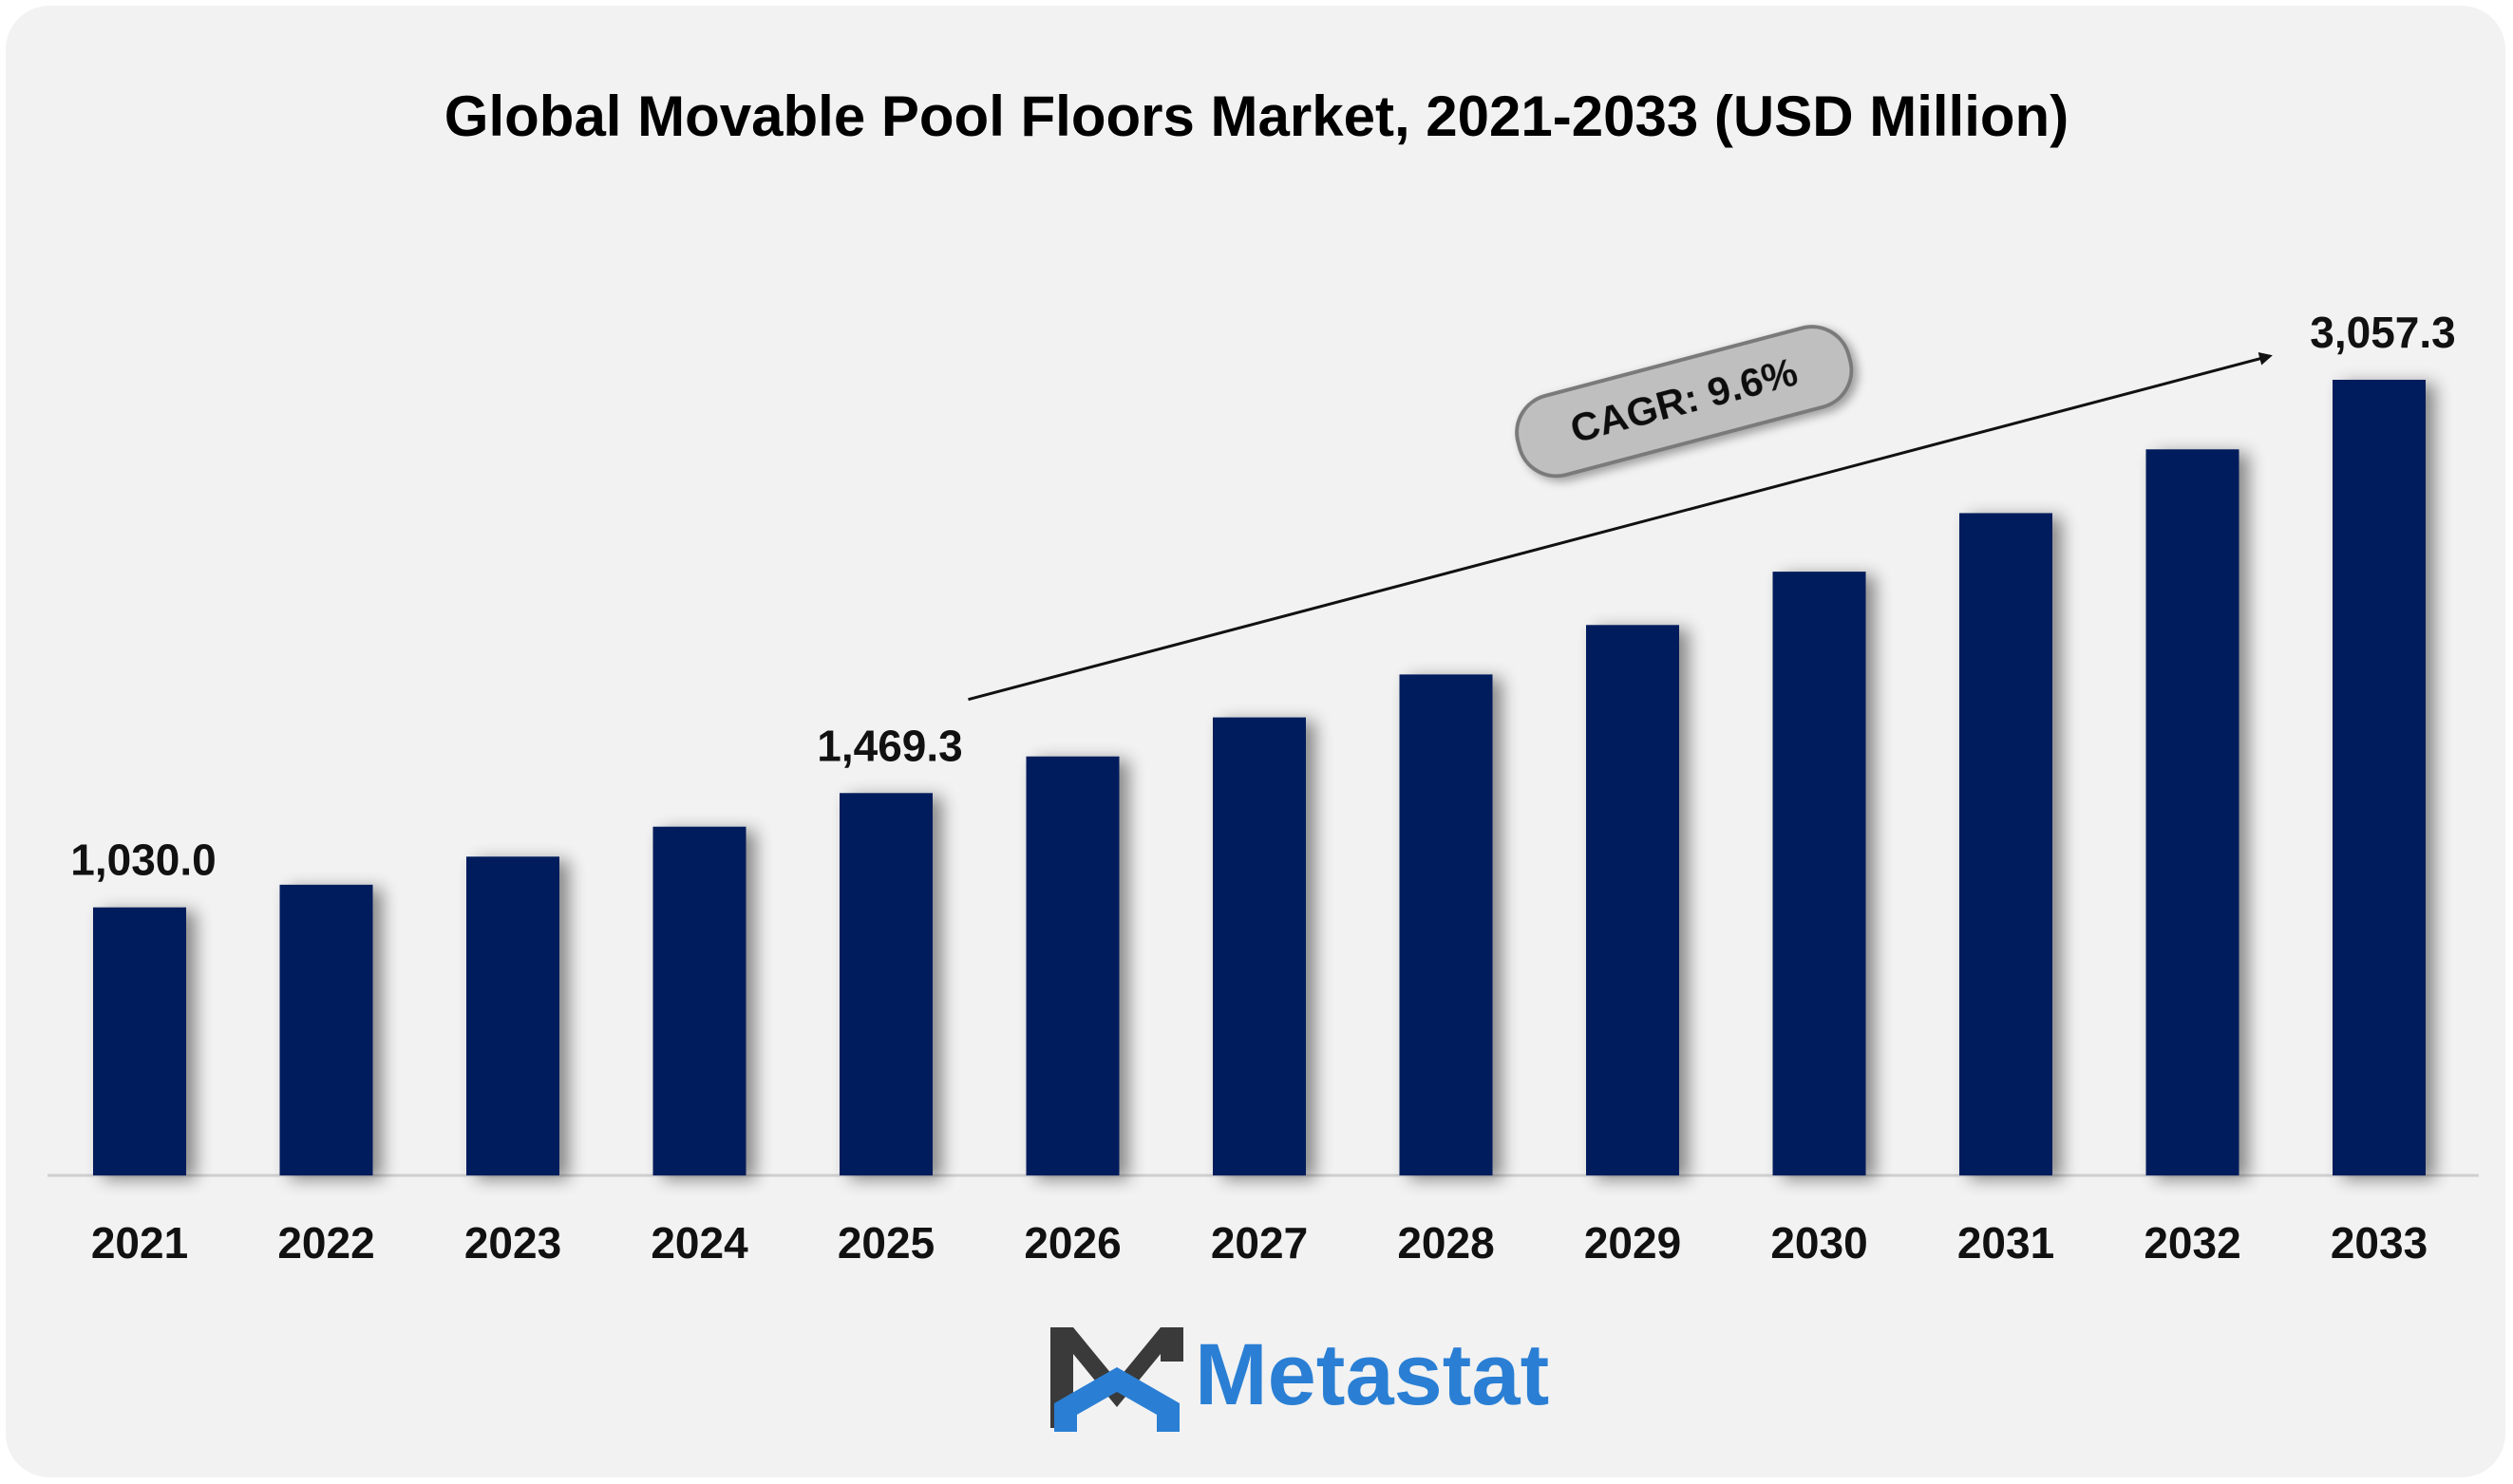  I want to click on bar-2028, so click(1446, 924).